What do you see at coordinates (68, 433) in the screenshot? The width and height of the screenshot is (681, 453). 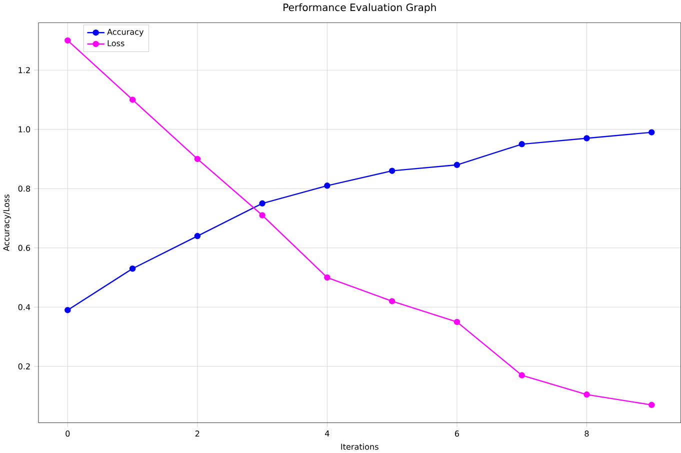 I see `x-tick-label: 0` at bounding box center [68, 433].